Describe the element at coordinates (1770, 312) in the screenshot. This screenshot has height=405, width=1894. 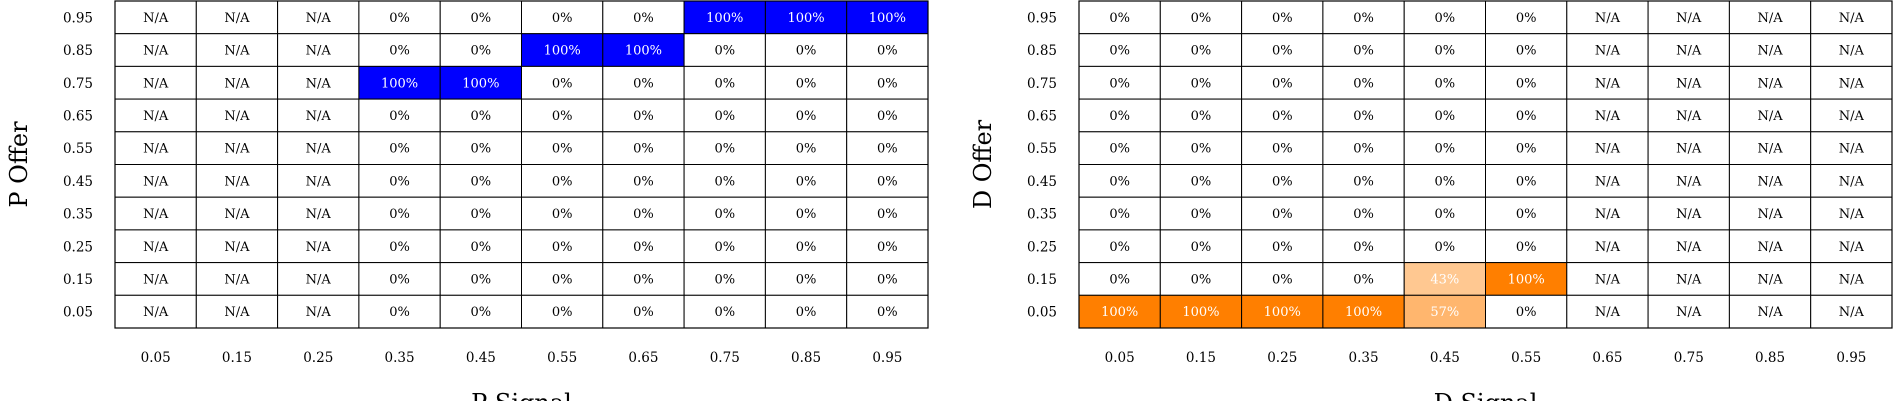
I see `d-cell-label-r9-c8: N/A` at that location.